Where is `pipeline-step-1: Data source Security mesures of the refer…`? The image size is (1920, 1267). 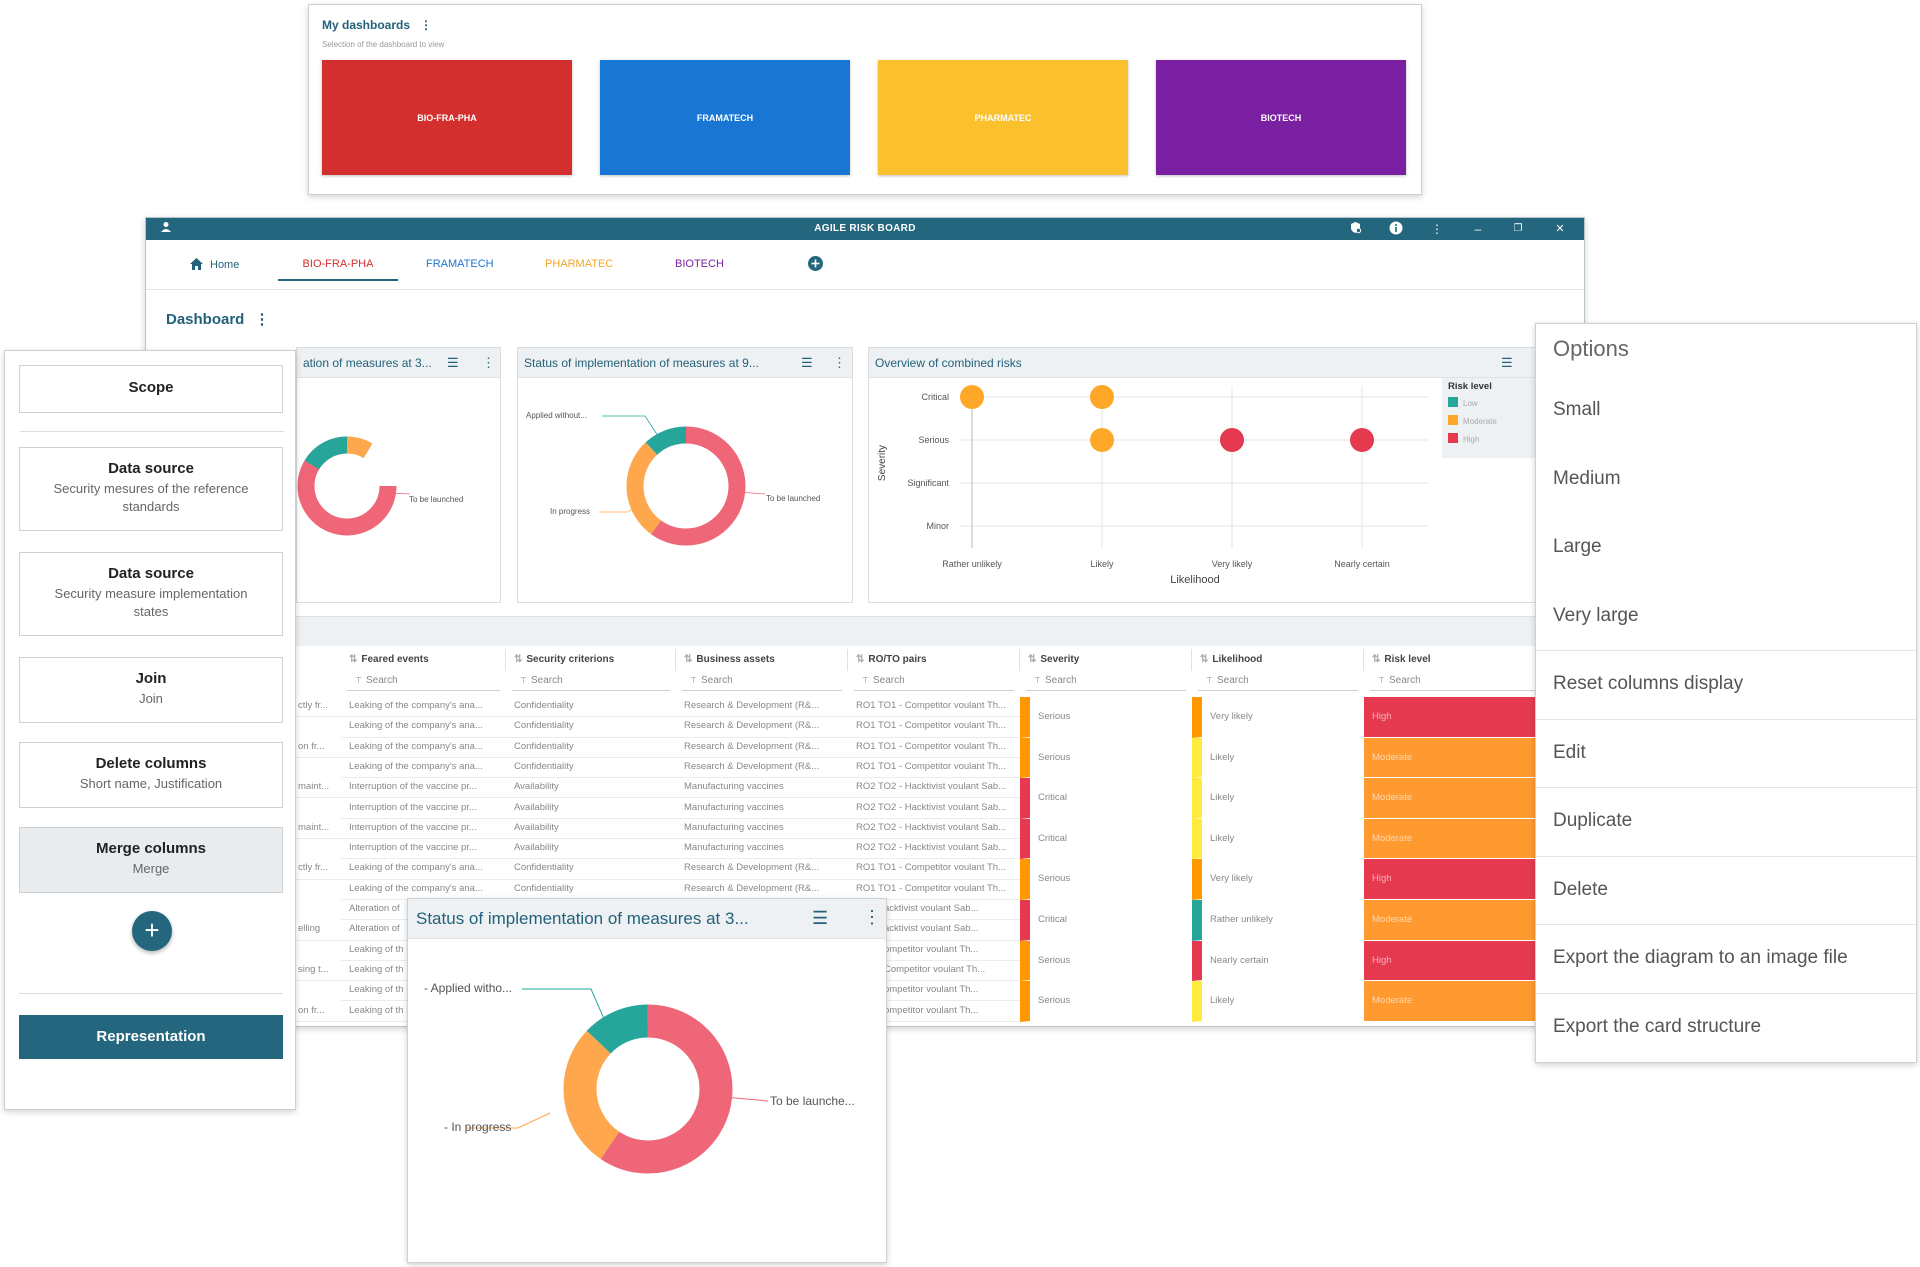 pipeline-step-1: Data source Security mesures of the refer… is located at coordinates (151, 489).